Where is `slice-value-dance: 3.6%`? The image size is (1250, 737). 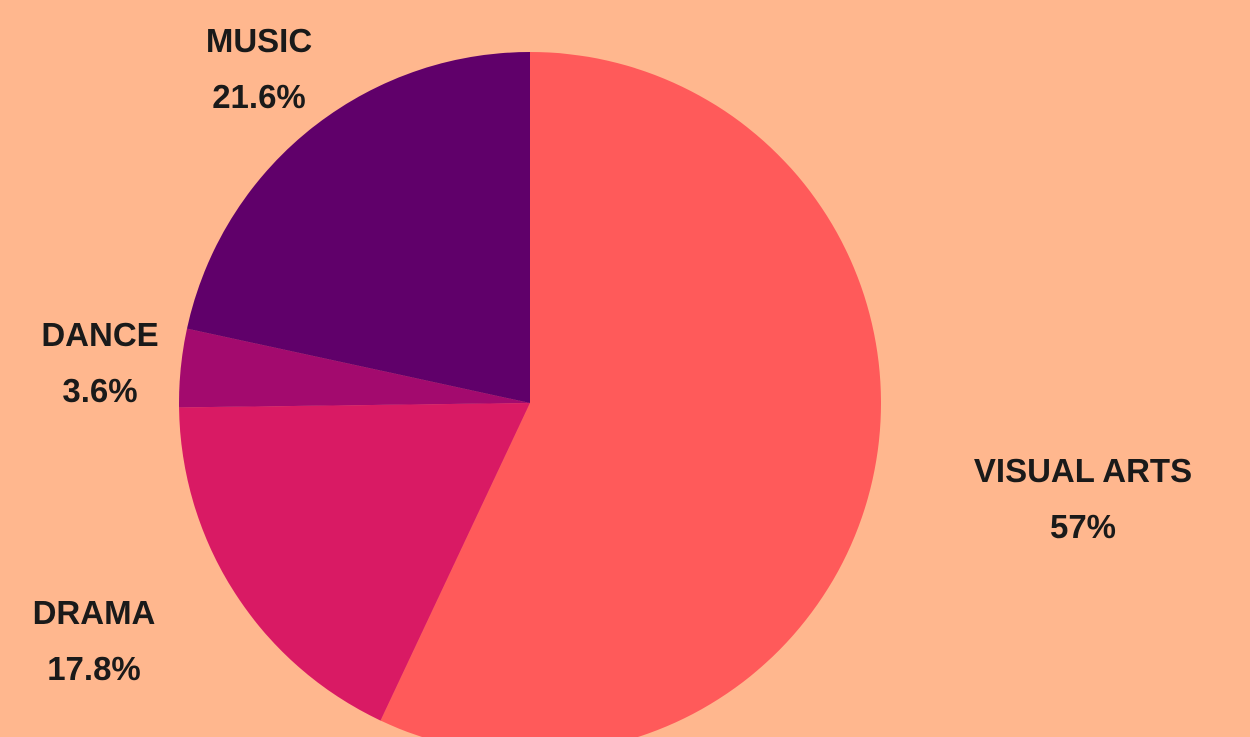 slice-value-dance: 3.6% is located at coordinates (99, 390).